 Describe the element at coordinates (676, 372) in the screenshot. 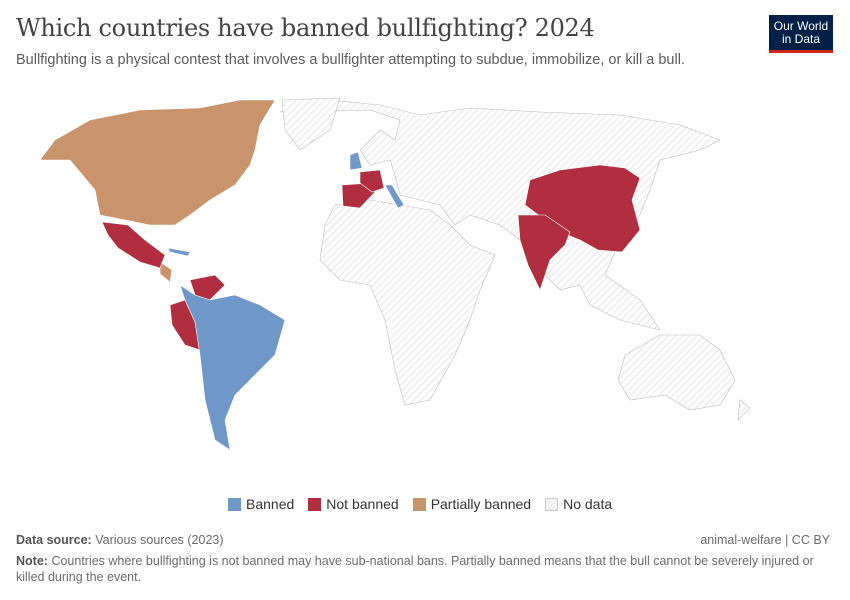

I see `region-australia-nodata` at that location.